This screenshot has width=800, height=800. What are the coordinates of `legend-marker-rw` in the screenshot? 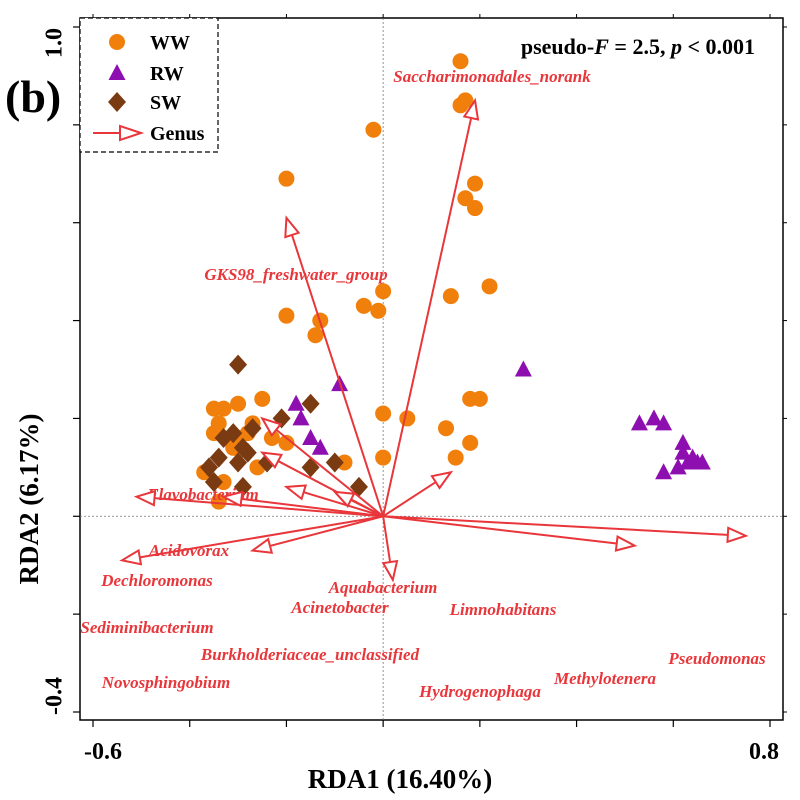 It's located at (117, 72).